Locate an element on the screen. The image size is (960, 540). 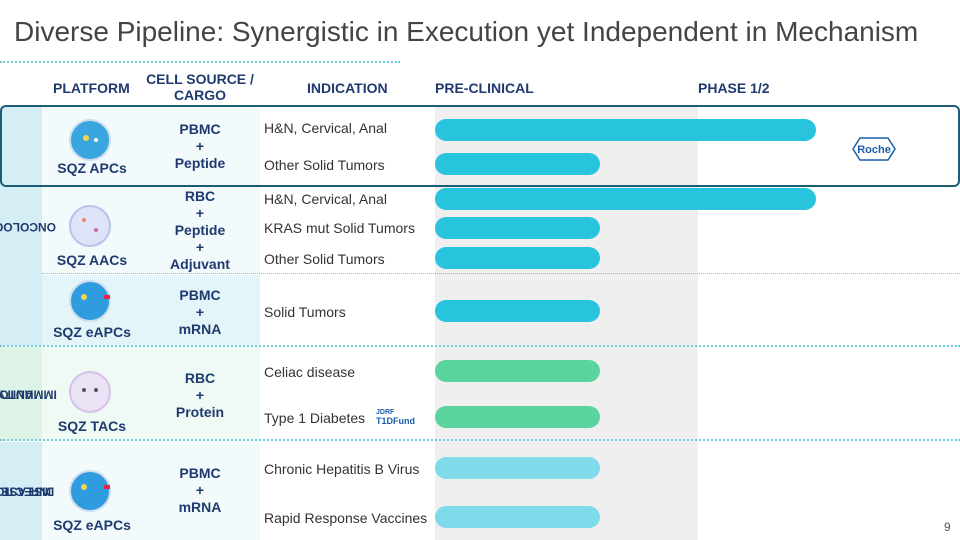
header-phase: PHASE 1/2 is located at coordinates (734, 88).